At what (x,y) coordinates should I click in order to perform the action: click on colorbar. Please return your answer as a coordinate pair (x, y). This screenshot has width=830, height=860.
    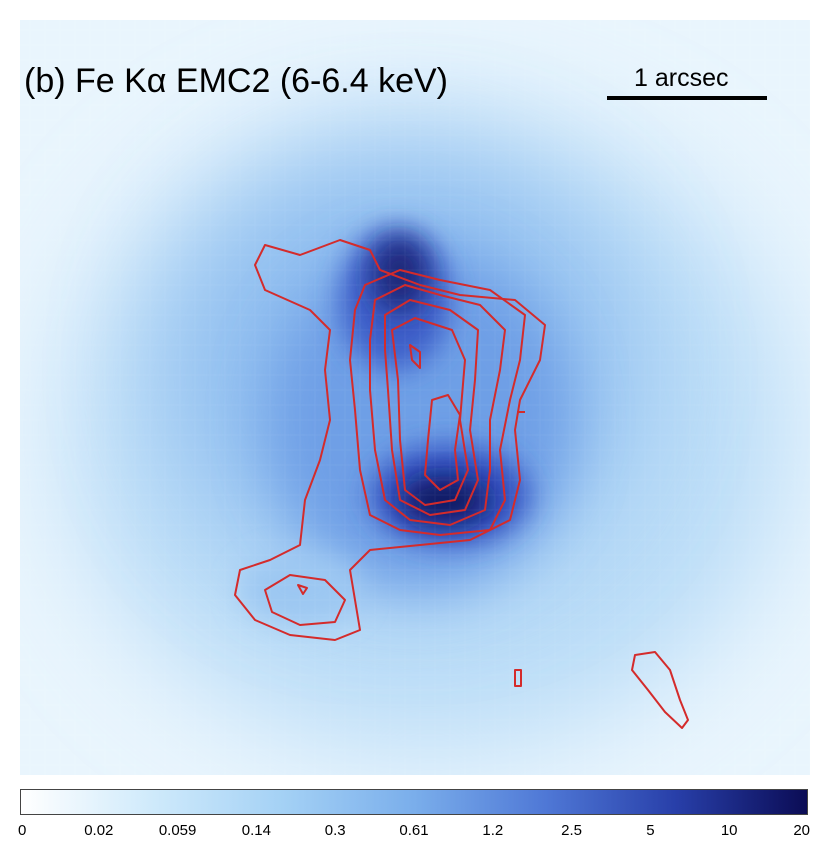
    Looking at the image, I should click on (414, 802).